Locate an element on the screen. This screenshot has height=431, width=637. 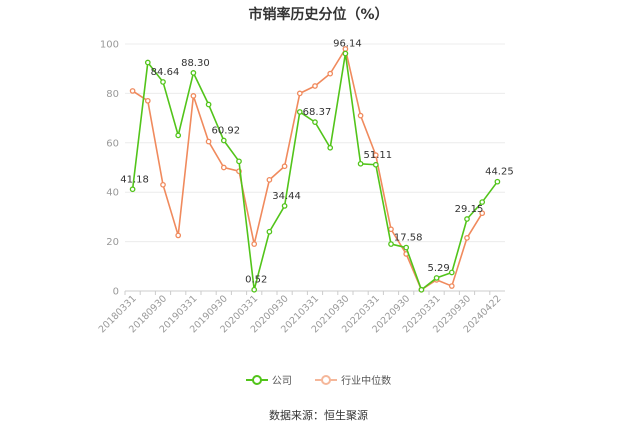
data-label: 60.92 is located at coordinates (225, 131).